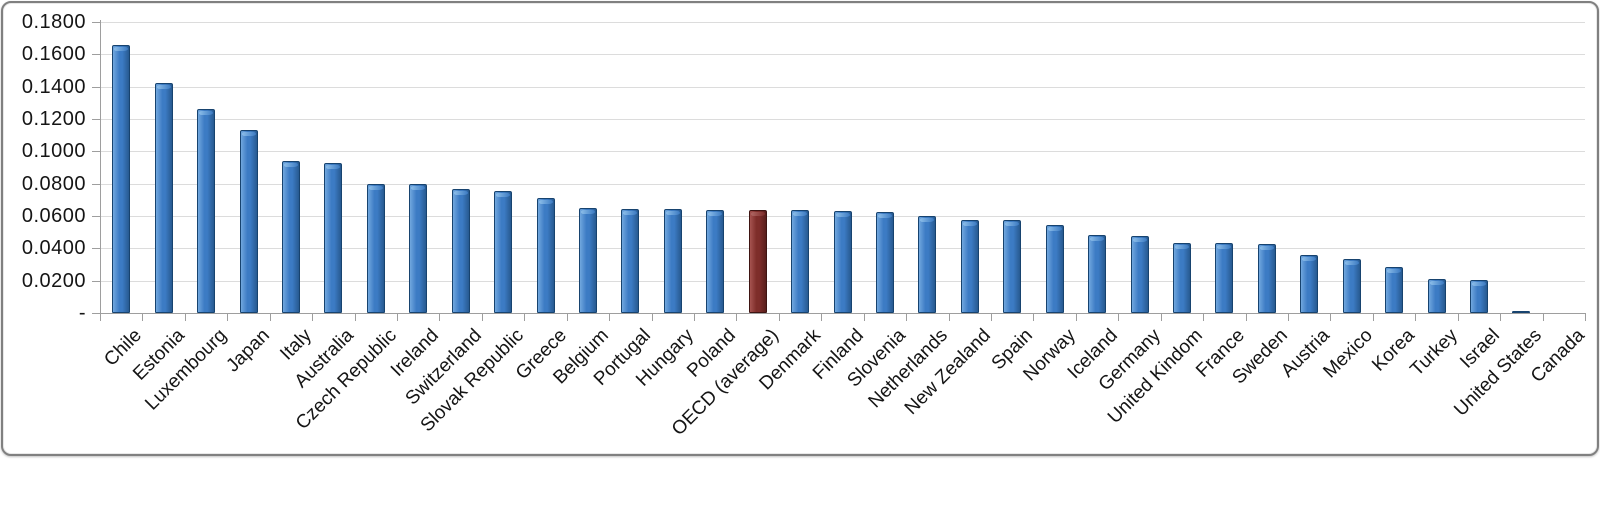 Image resolution: width=1600 pixels, height=510 pixels. Describe the element at coordinates (1521, 312) in the screenshot. I see `bar-united-states` at that location.